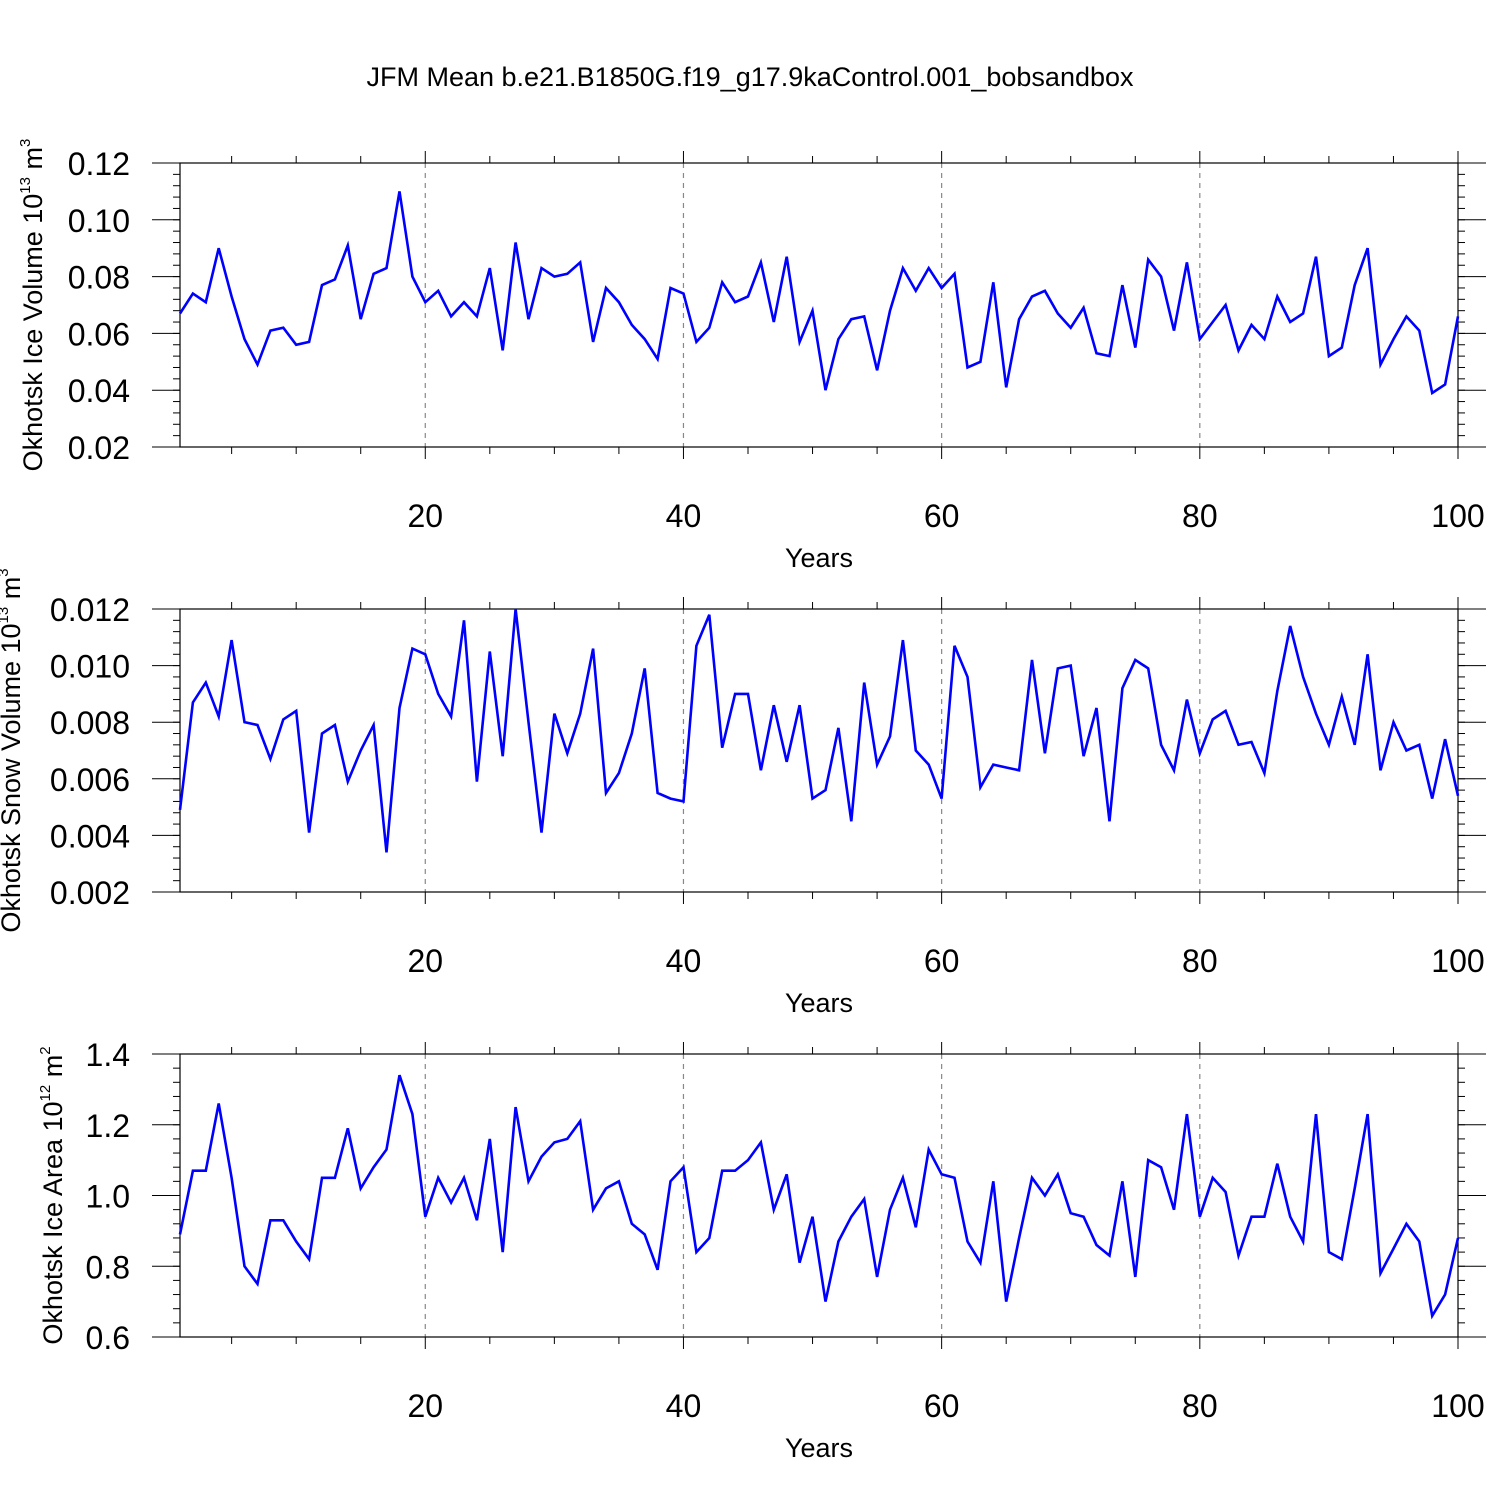  What do you see at coordinates (99, 391) in the screenshot?
I see `y-tick-label: 0.04` at bounding box center [99, 391].